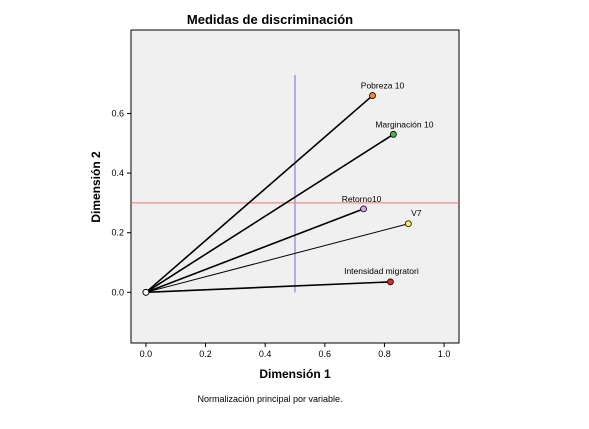  What do you see at coordinates (117, 233) in the screenshot?
I see `y-tick-label: 0.2` at bounding box center [117, 233].